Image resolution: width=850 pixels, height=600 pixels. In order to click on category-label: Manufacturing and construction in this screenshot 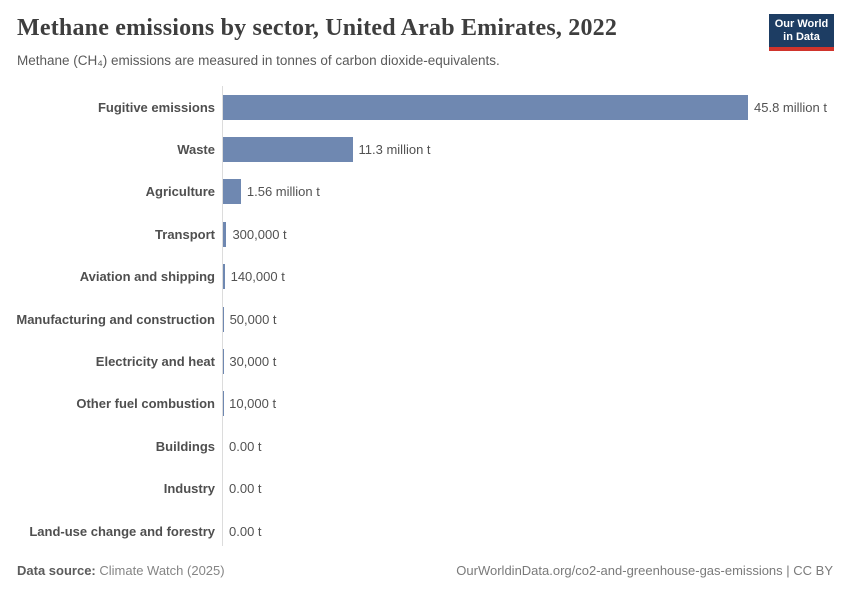, I will do `click(115, 319)`.